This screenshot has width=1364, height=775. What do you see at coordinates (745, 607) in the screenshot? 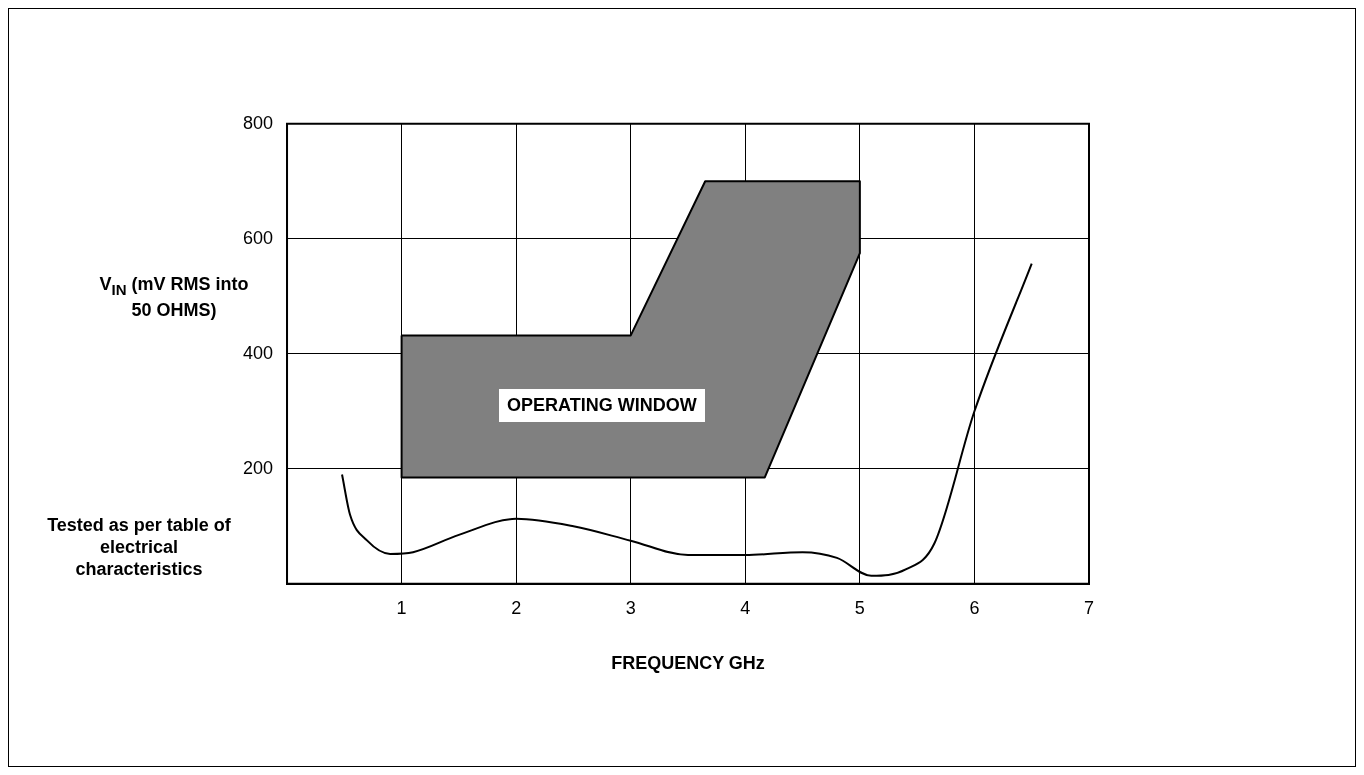
I see `x-tick-label: 4` at bounding box center [745, 607].